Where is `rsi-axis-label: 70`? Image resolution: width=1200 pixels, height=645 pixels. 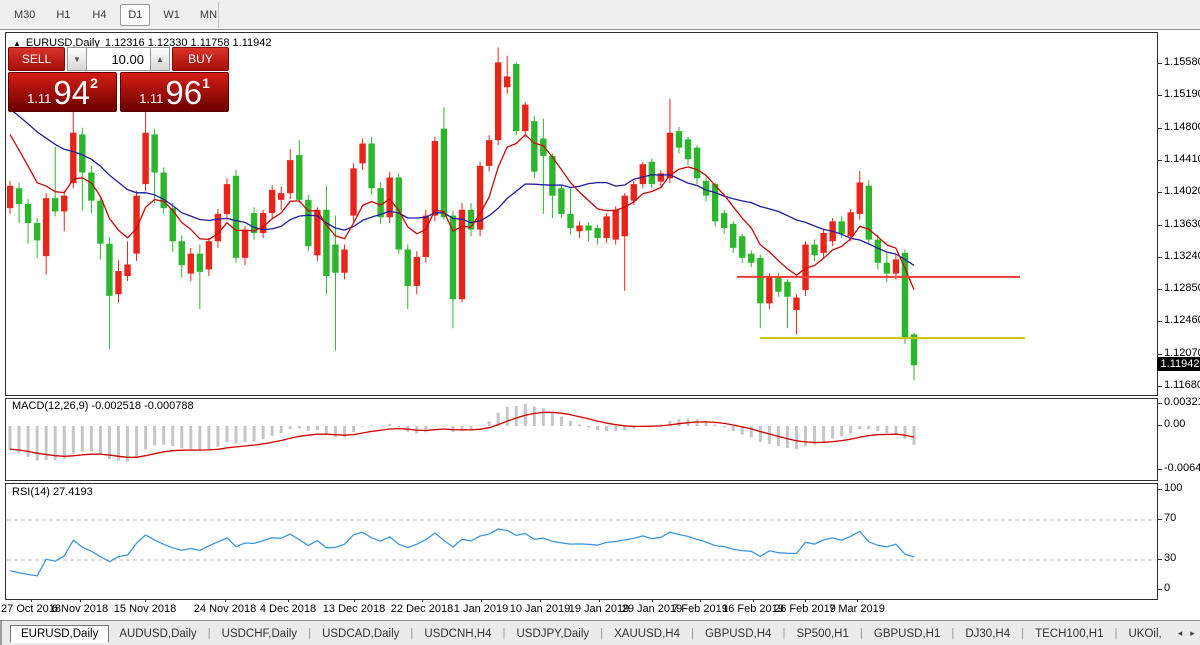 rsi-axis-label: 70 is located at coordinates (1170, 518).